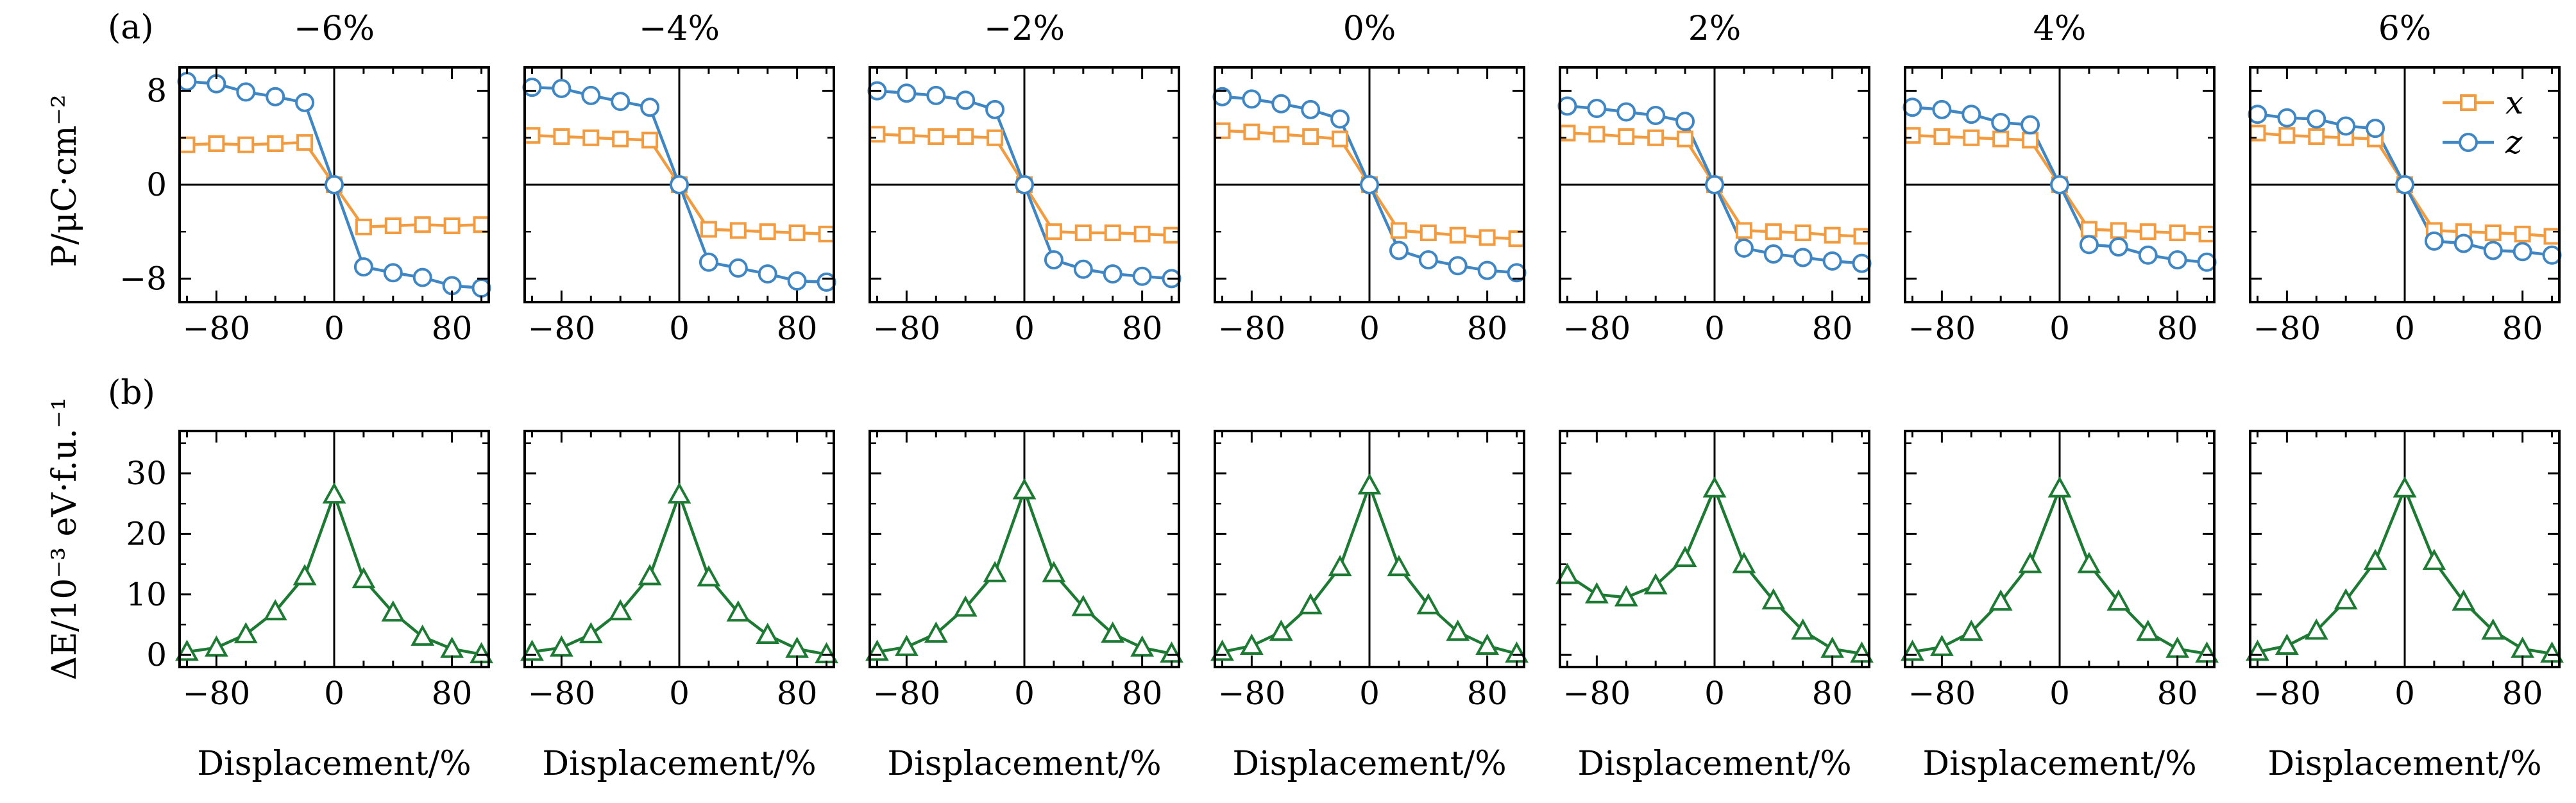  Describe the element at coordinates (309, 606) in the screenshot. I see `panel-energy-0: −80 0 80 0 10 20 30 Displacement/%` at that location.